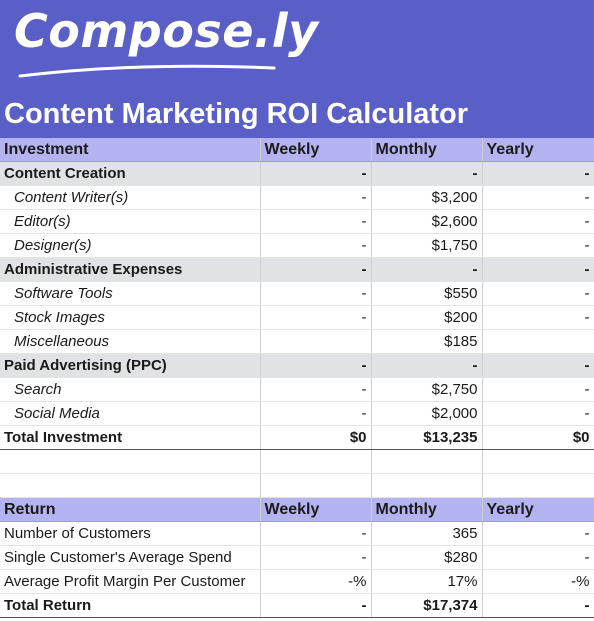  Describe the element at coordinates (130, 365) in the screenshot. I see `investment-row-label: Paid Advertising (PPC)` at that location.